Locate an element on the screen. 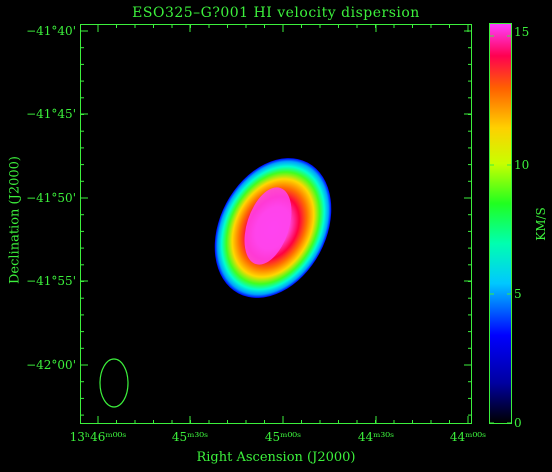 The height and width of the screenshot is (472, 552). plot-title: ESO325–G?001 HI velocity dispersion is located at coordinates (276, 13).